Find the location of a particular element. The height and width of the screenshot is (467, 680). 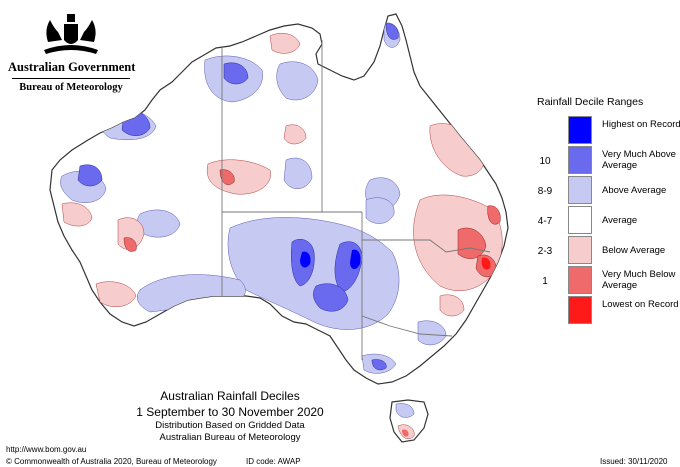

legend-code: 1 is located at coordinates (545, 281).